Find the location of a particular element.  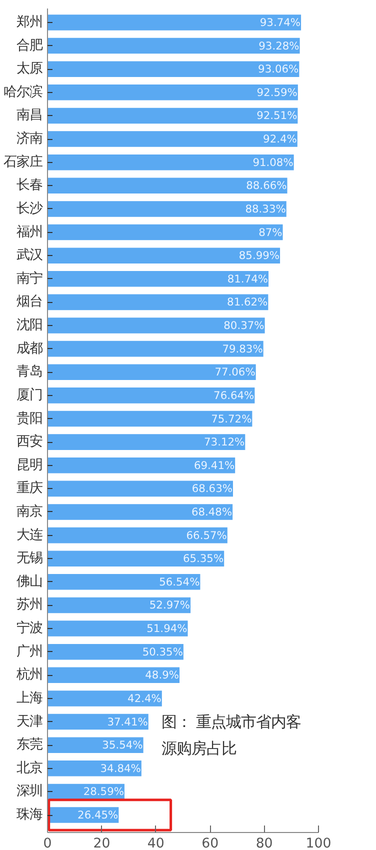

y-tick-label: 沈阳 is located at coordinates (29, 326).